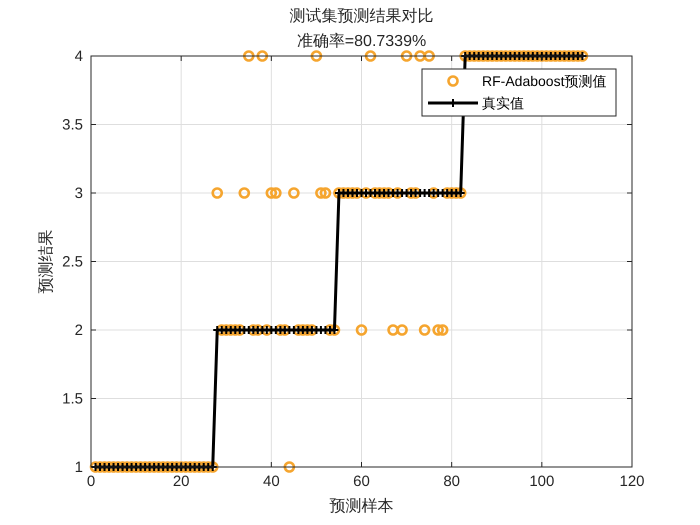 The height and width of the screenshot is (525, 700). What do you see at coordinates (361, 481) in the screenshot?
I see `x-tick-label: 60` at bounding box center [361, 481].